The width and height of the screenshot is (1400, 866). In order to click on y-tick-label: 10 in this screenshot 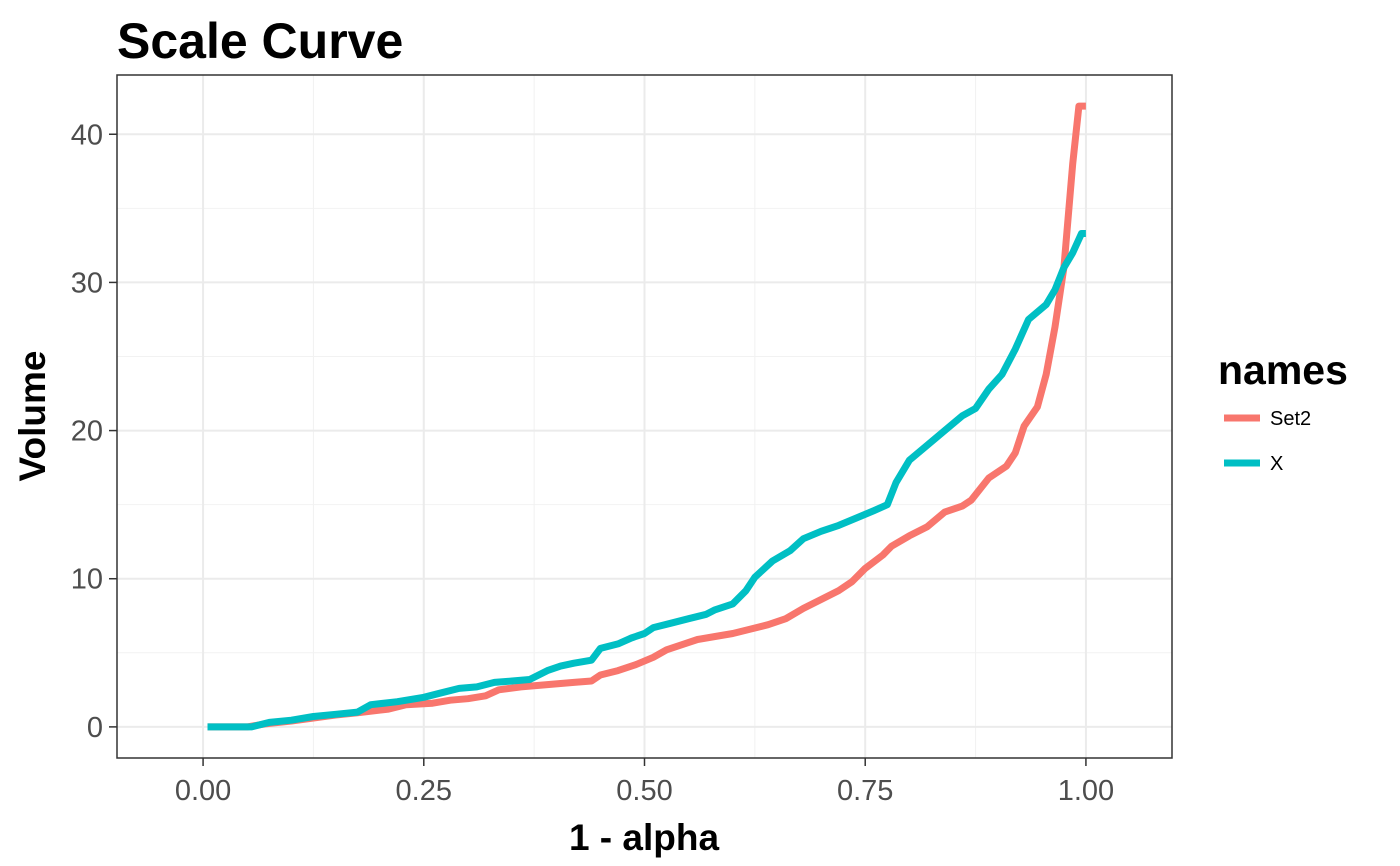, I will do `click(87, 580)`.